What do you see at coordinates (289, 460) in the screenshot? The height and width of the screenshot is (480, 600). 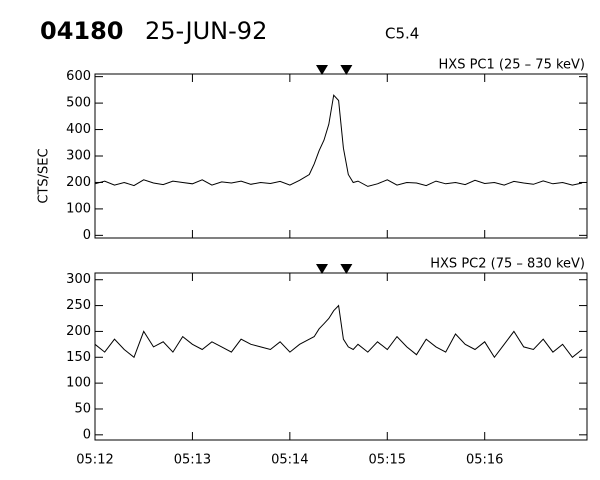 I see `x-tick-label: 05:14` at bounding box center [289, 460].